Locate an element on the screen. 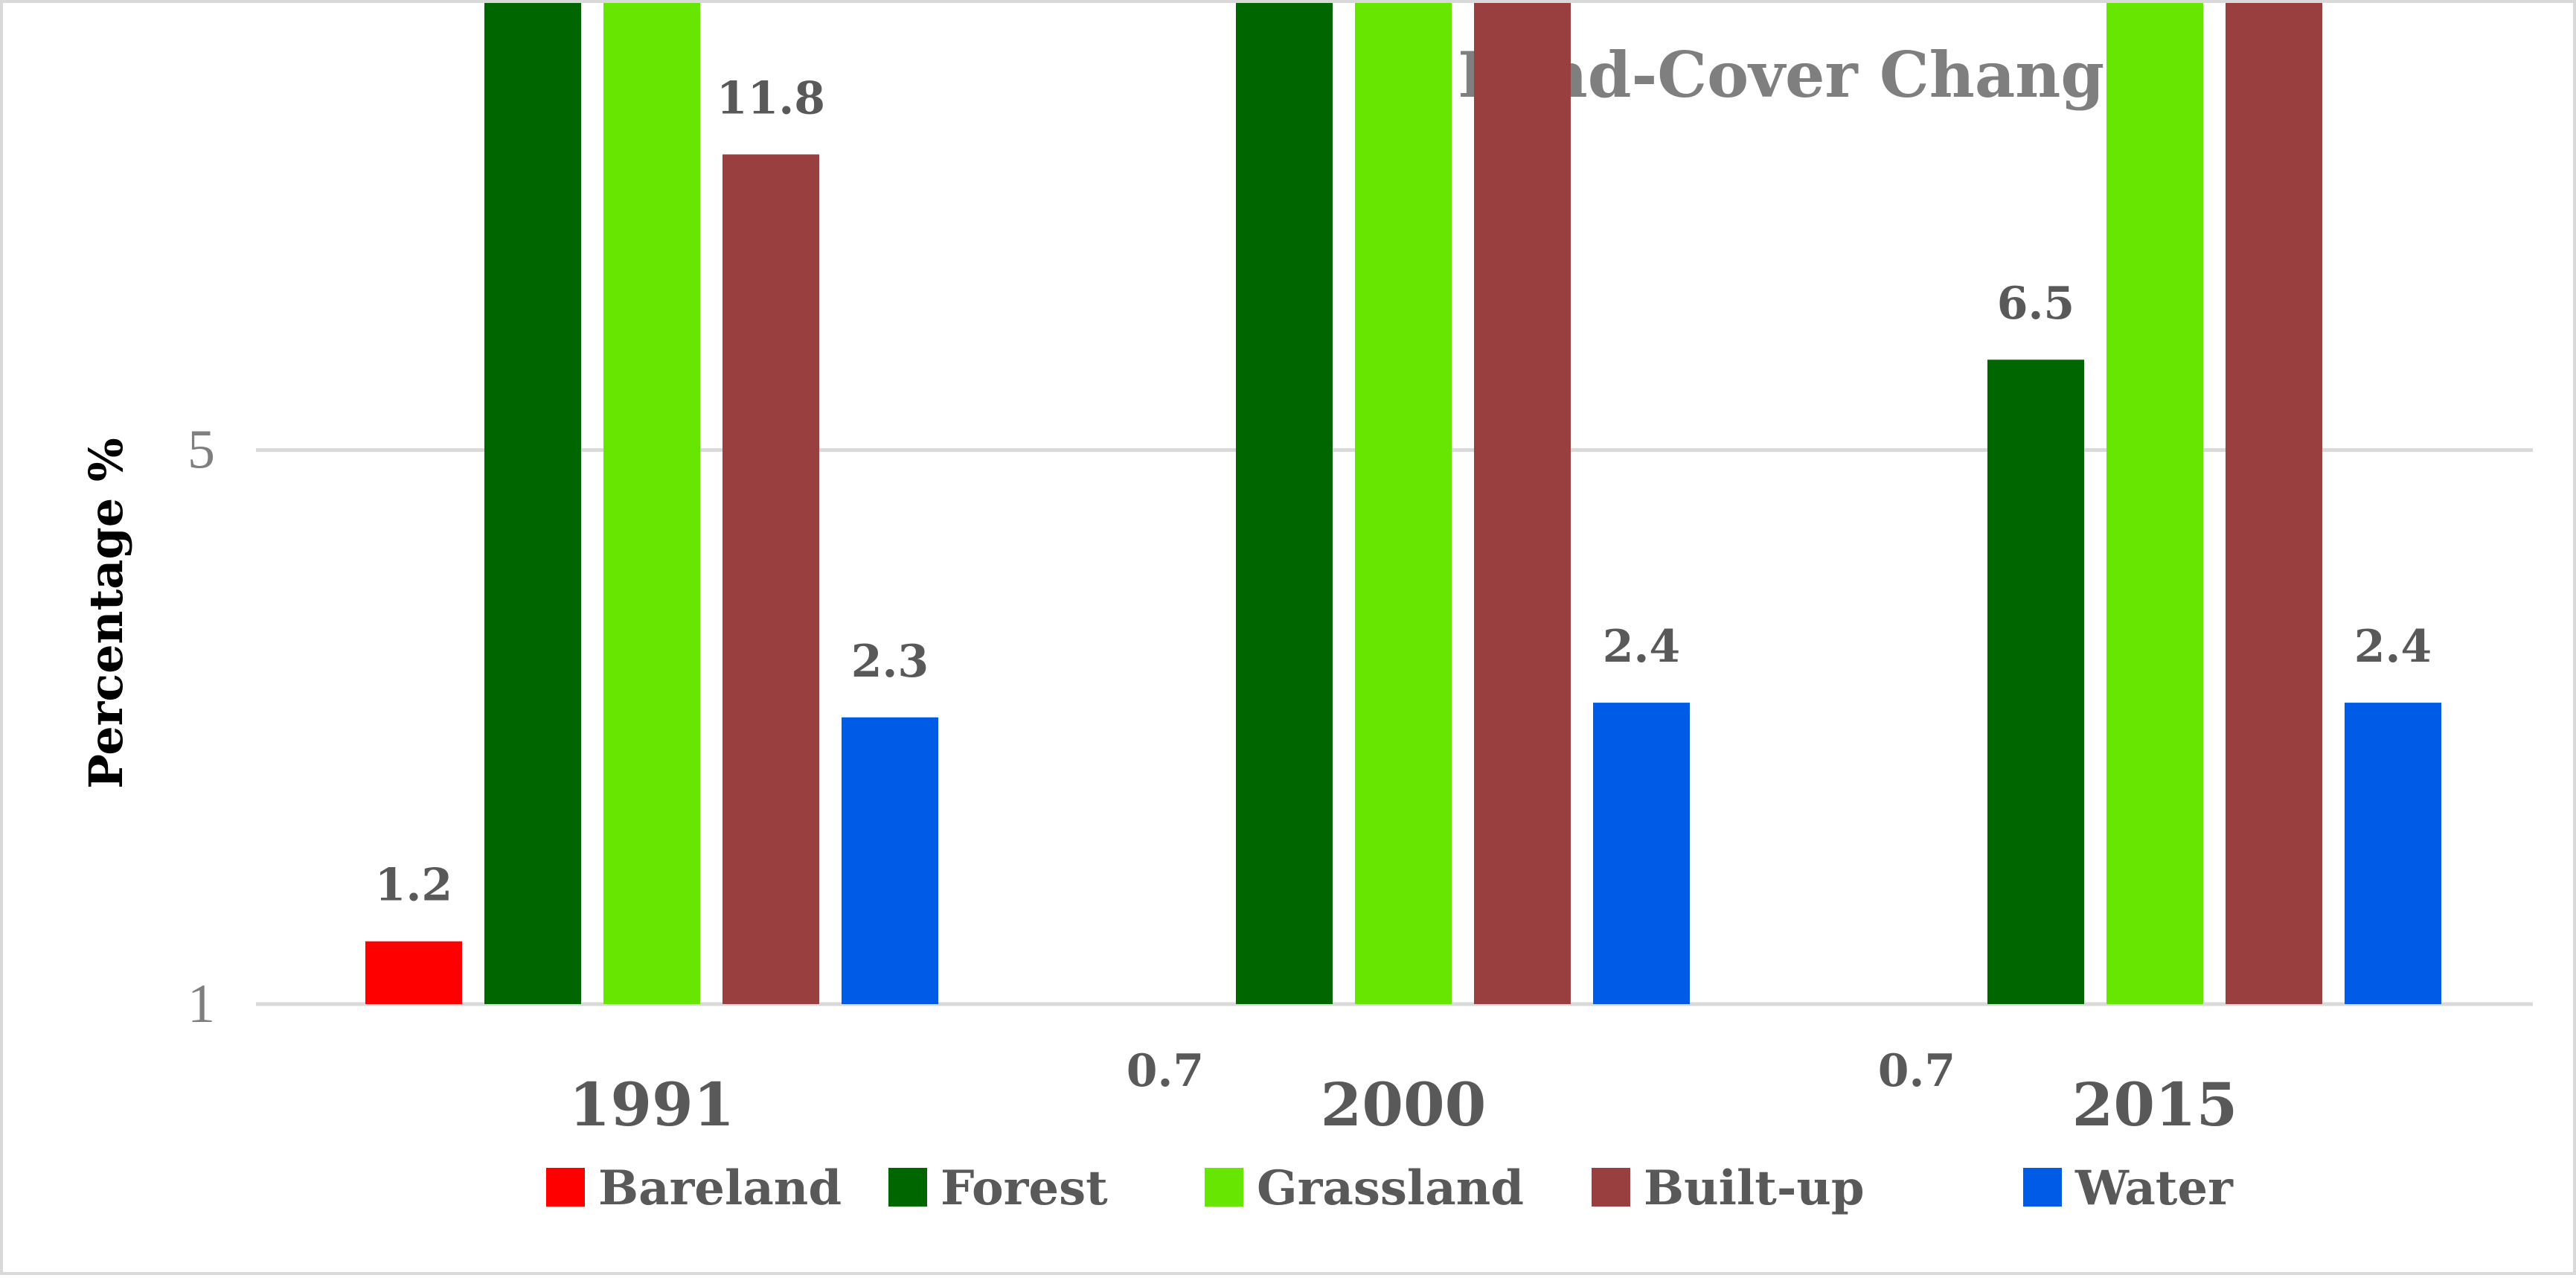 The width and height of the screenshot is (2576, 1278). bar-bareland-1991 is located at coordinates (413, 972).